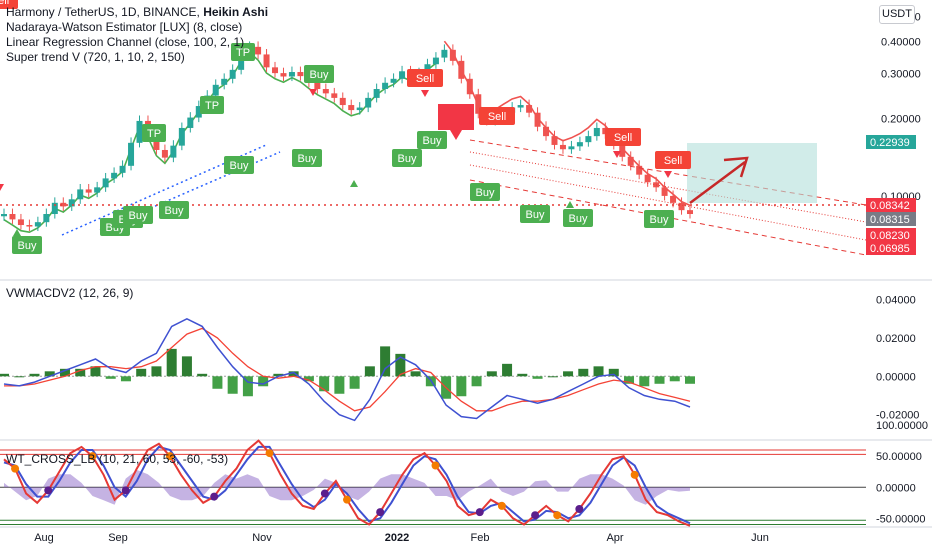 The width and height of the screenshot is (932, 550). I want to click on signal-line, so click(347, 369).